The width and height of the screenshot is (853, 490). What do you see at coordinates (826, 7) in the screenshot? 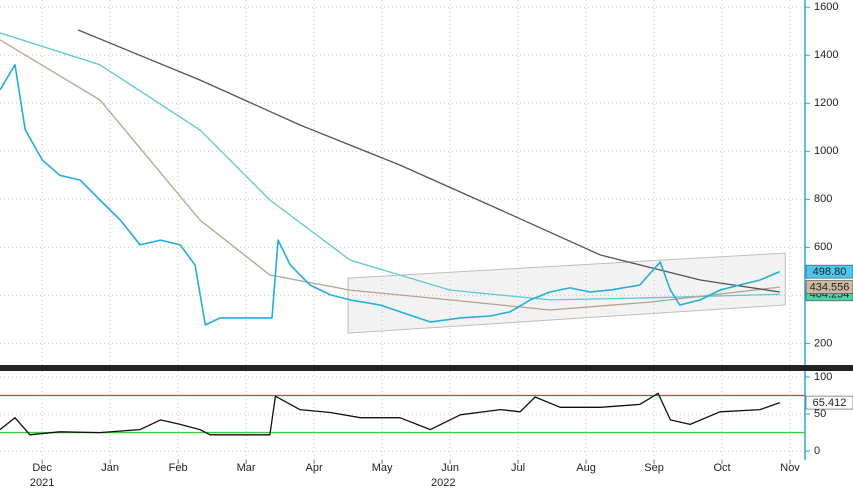
I see `y-tick-label: 1600` at bounding box center [826, 7].